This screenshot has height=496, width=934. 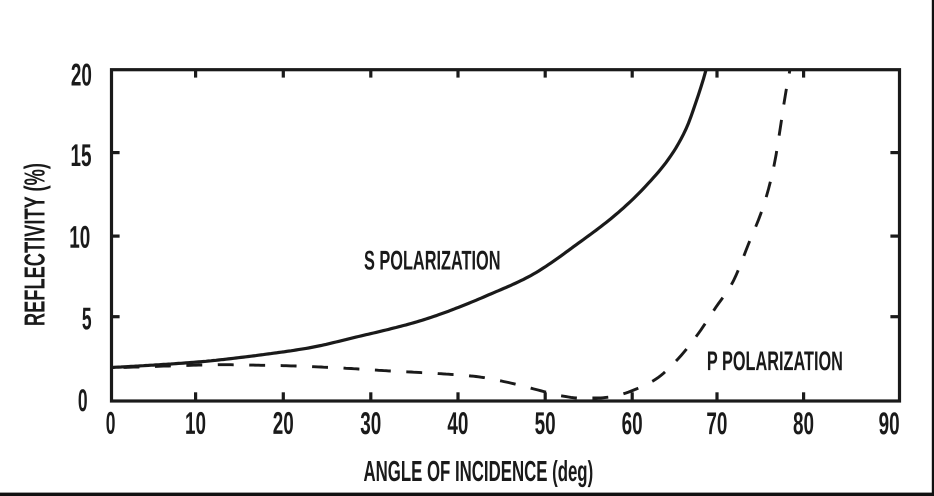 I want to click on svg-text: 5, so click(x=87, y=318).